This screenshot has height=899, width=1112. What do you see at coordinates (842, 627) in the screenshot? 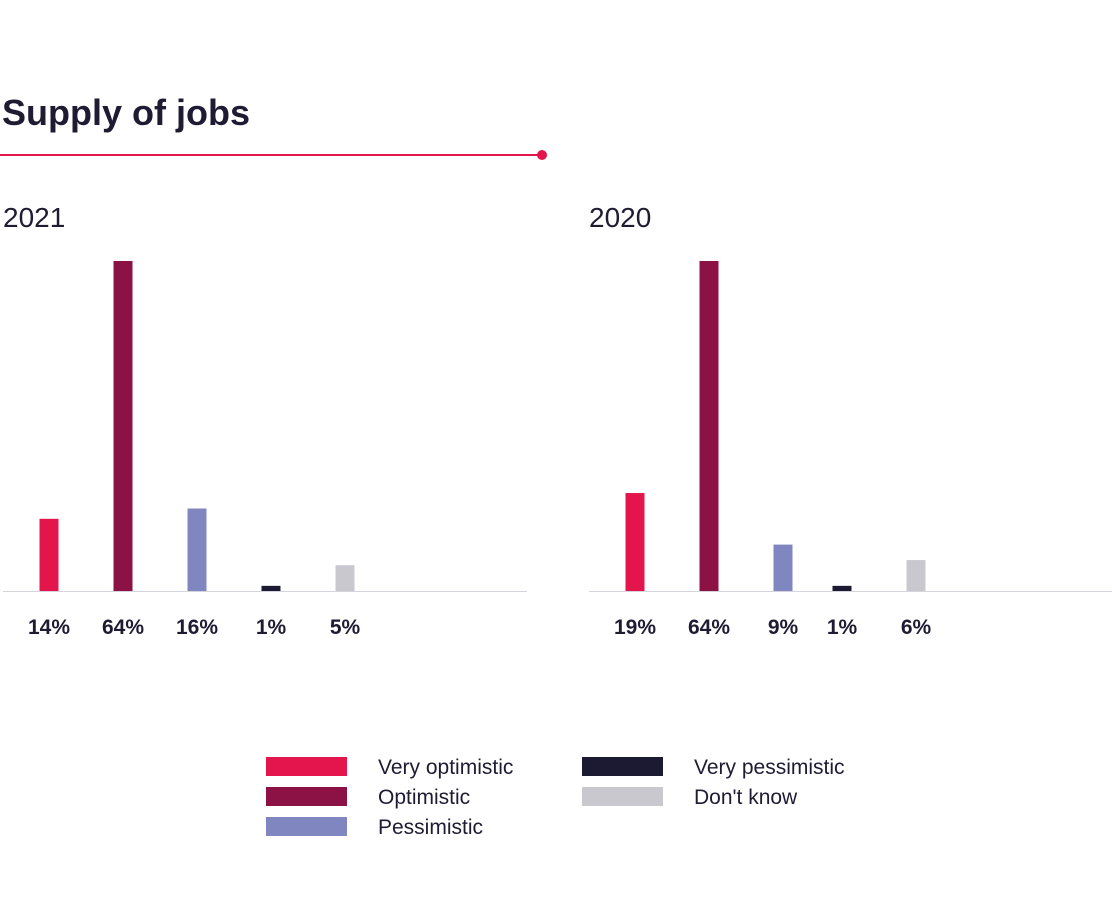
I see `value-label-2020-very-pessimistic: 1%` at bounding box center [842, 627].